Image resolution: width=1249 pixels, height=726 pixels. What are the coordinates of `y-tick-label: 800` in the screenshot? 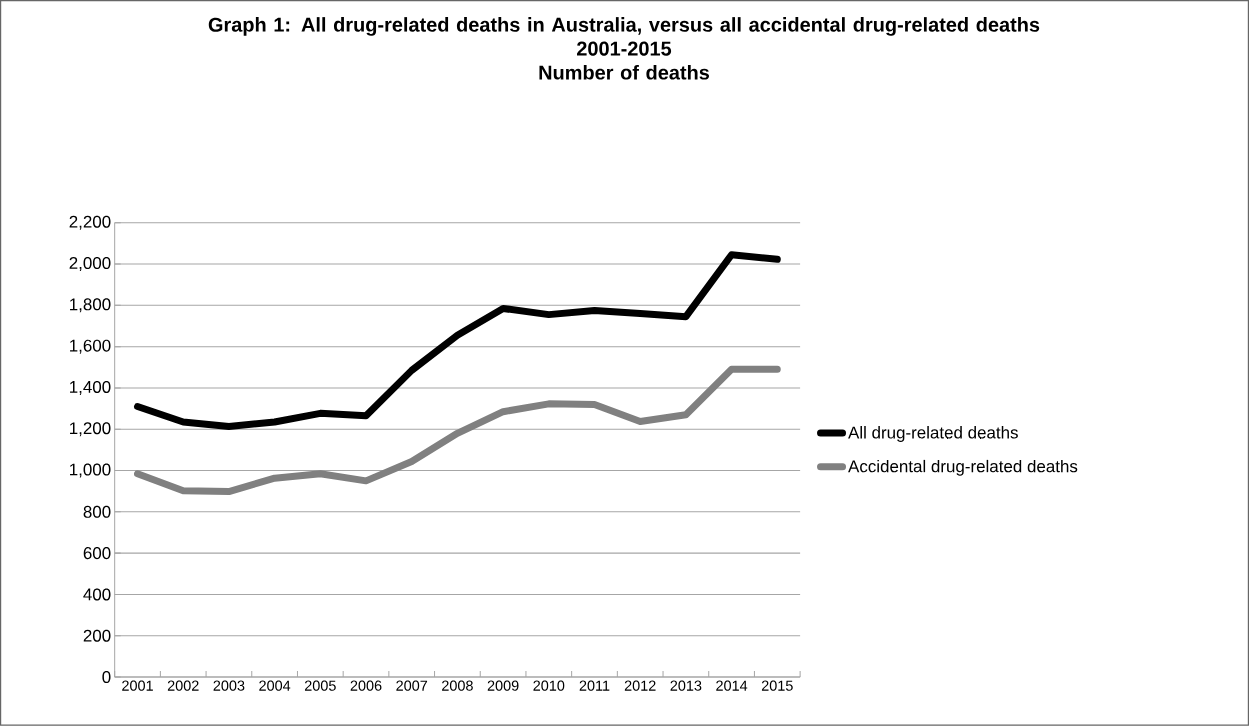 It's located at (97, 512).